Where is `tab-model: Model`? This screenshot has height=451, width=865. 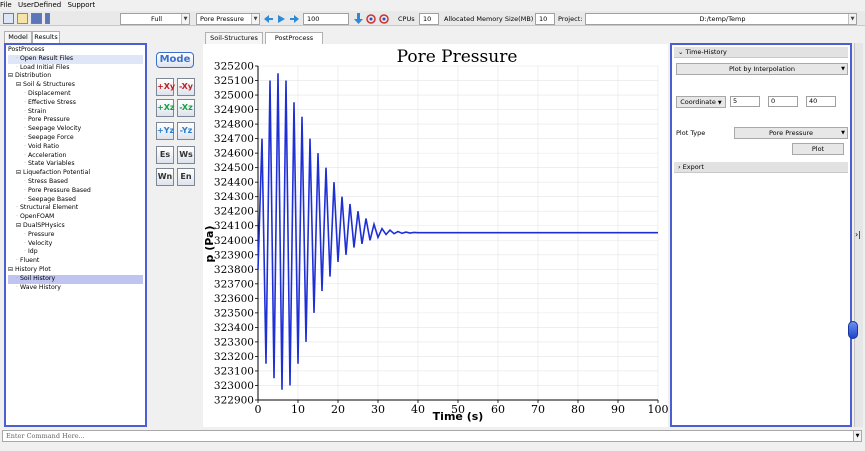
tab-model: Model is located at coordinates (18, 37).